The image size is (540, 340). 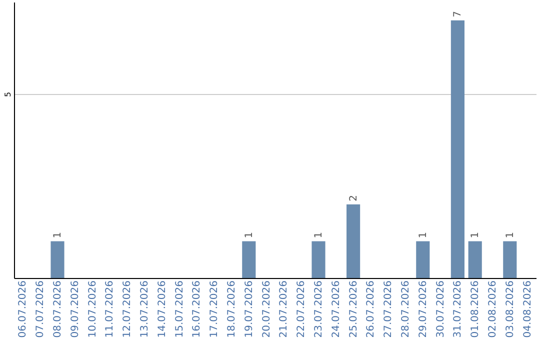 I want to click on x-tick-label: 17.07.2026, so click(x=214, y=309).